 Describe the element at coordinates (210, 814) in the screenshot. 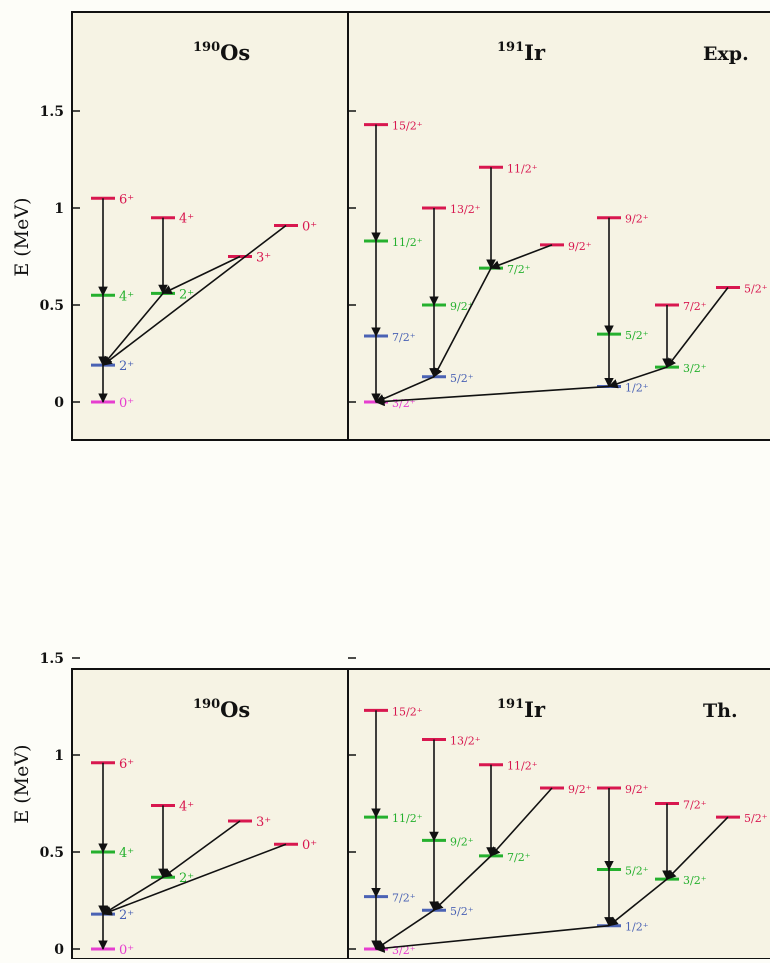

I see `frame-os` at that location.